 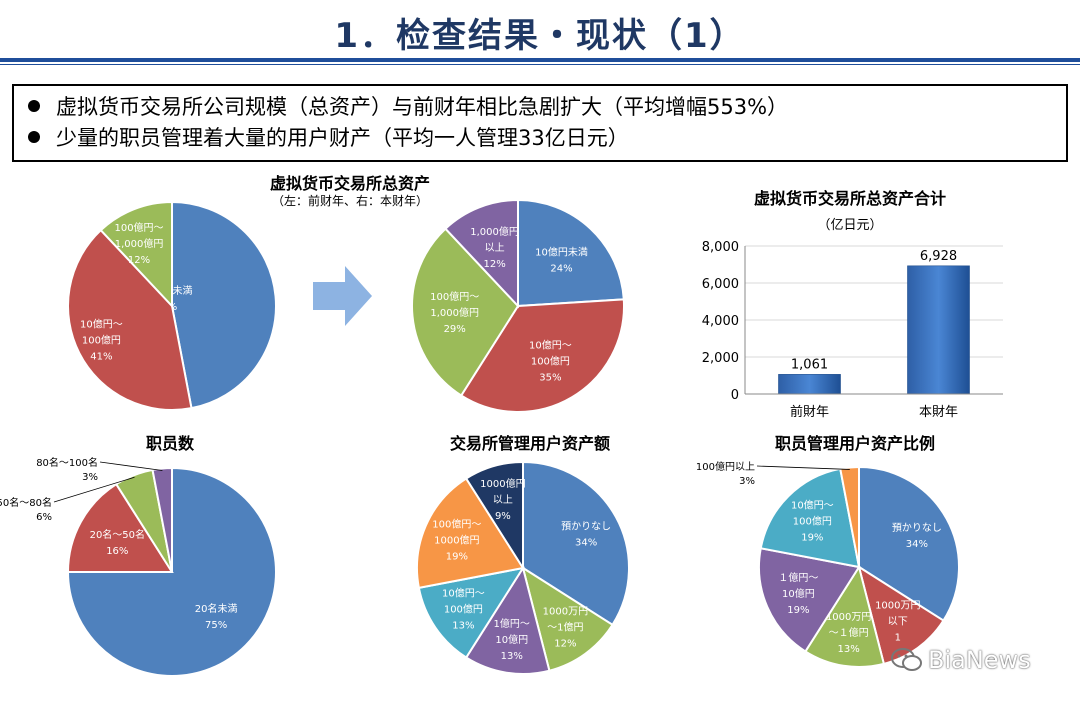 I want to click on ratio-title: 职员管理用户资产比例, so click(x=854, y=443).